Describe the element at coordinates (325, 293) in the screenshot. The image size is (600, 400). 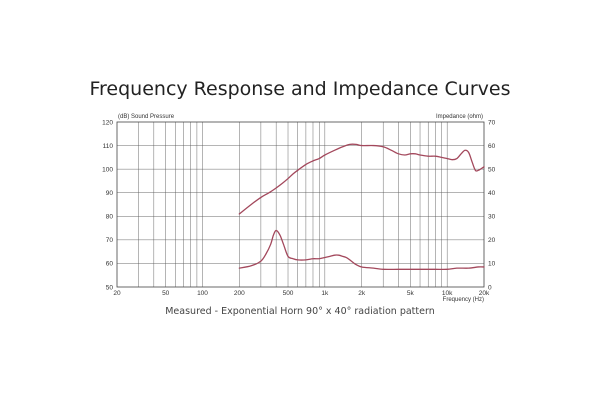
I see `x-tick-label: 1k` at that location.